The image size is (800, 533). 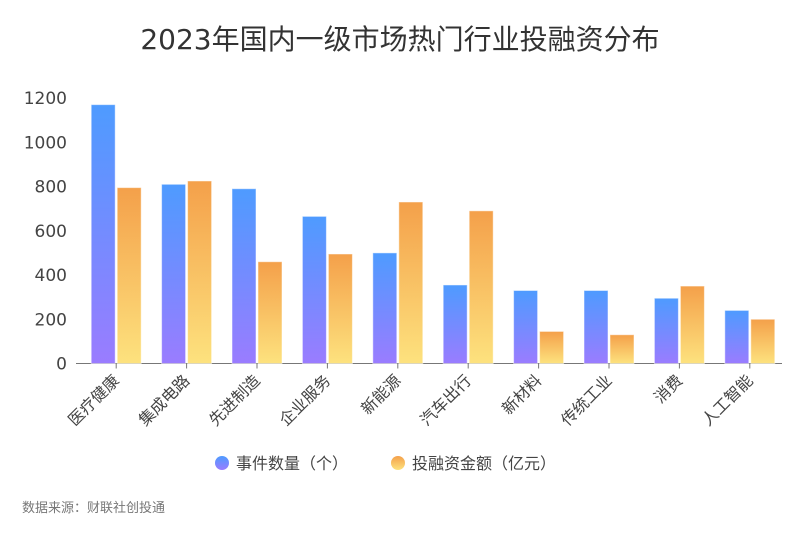 What do you see at coordinates (727, 400) in the screenshot?
I see `x-tick-label: 人工智能` at bounding box center [727, 400].